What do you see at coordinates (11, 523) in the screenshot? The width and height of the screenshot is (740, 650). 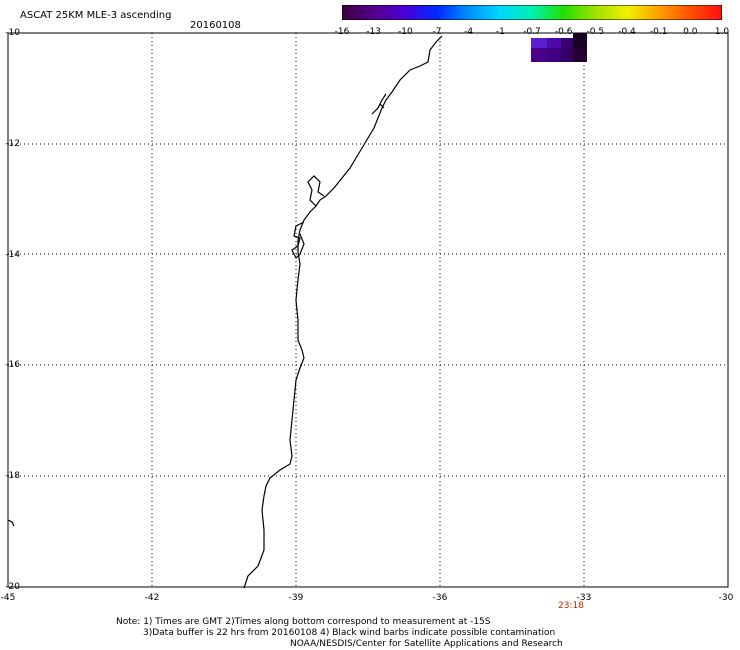 I see `coastline-fragment` at bounding box center [11, 523].